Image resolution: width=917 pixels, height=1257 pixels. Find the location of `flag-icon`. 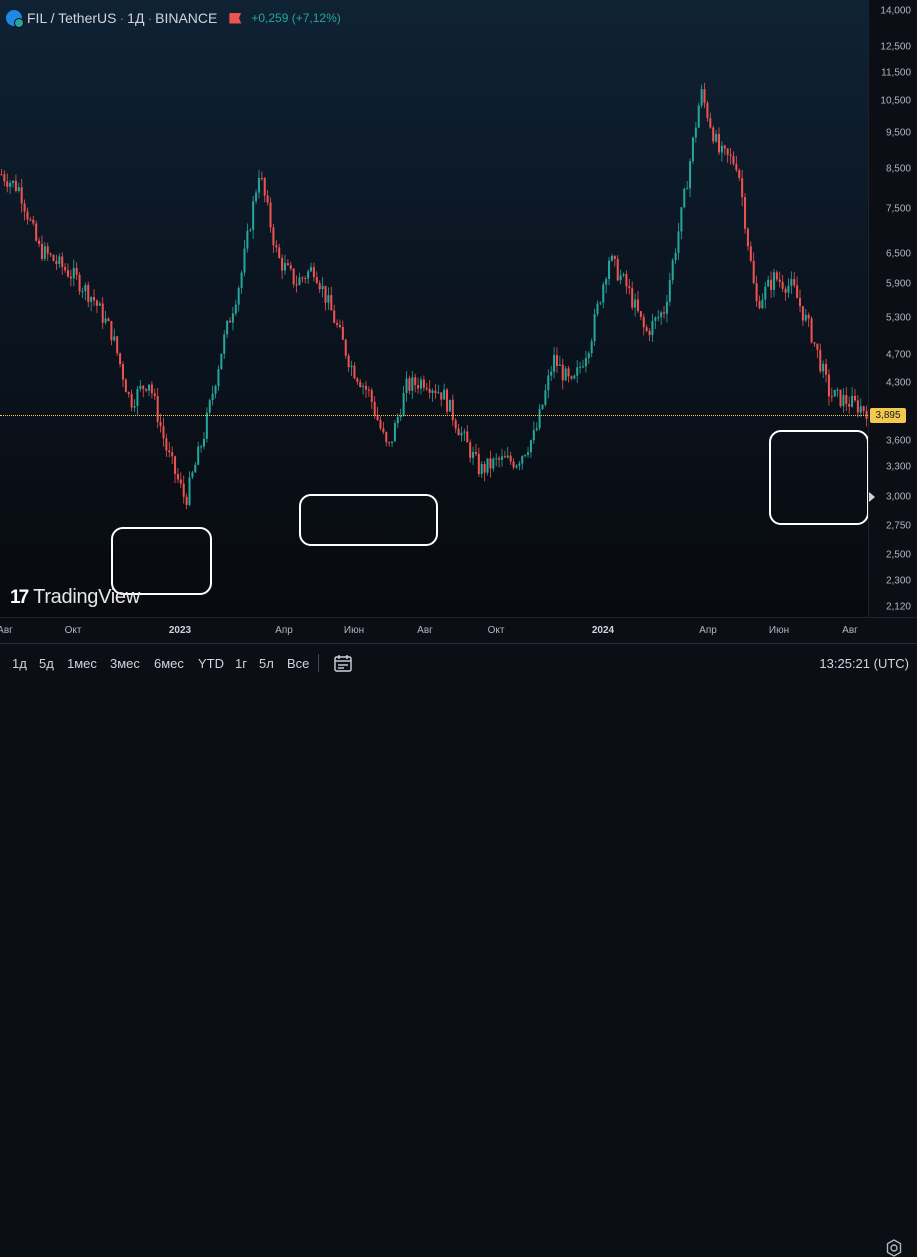

flag-icon is located at coordinates (235, 18).